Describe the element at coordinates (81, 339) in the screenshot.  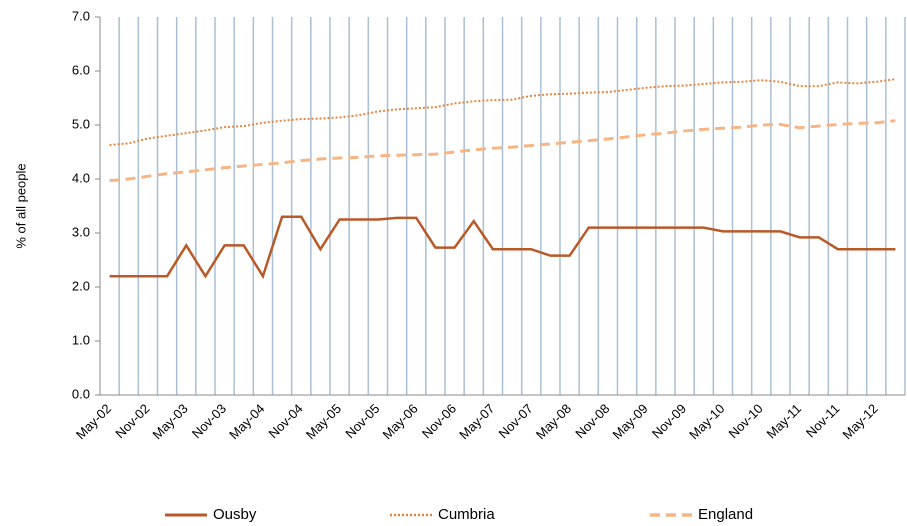
I see `y-tick-label: 1.0` at that location.